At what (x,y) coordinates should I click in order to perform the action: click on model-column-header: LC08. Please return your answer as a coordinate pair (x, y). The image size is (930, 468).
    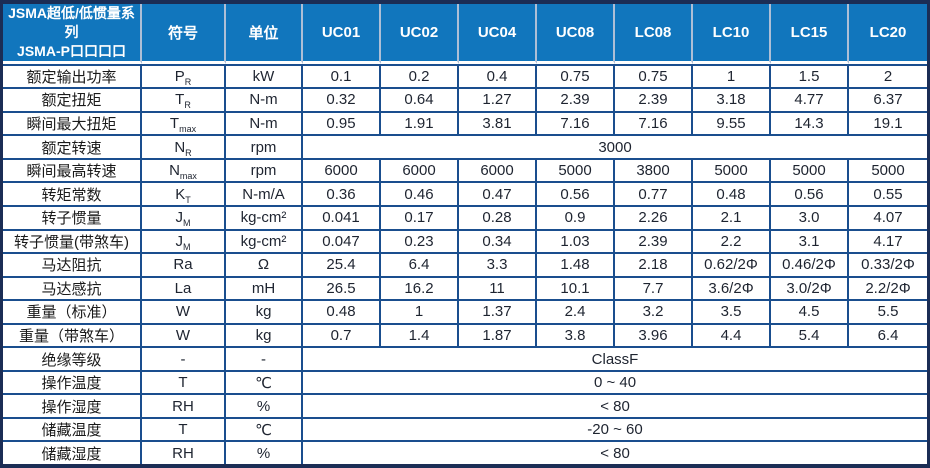
    Looking at the image, I should click on (654, 34).